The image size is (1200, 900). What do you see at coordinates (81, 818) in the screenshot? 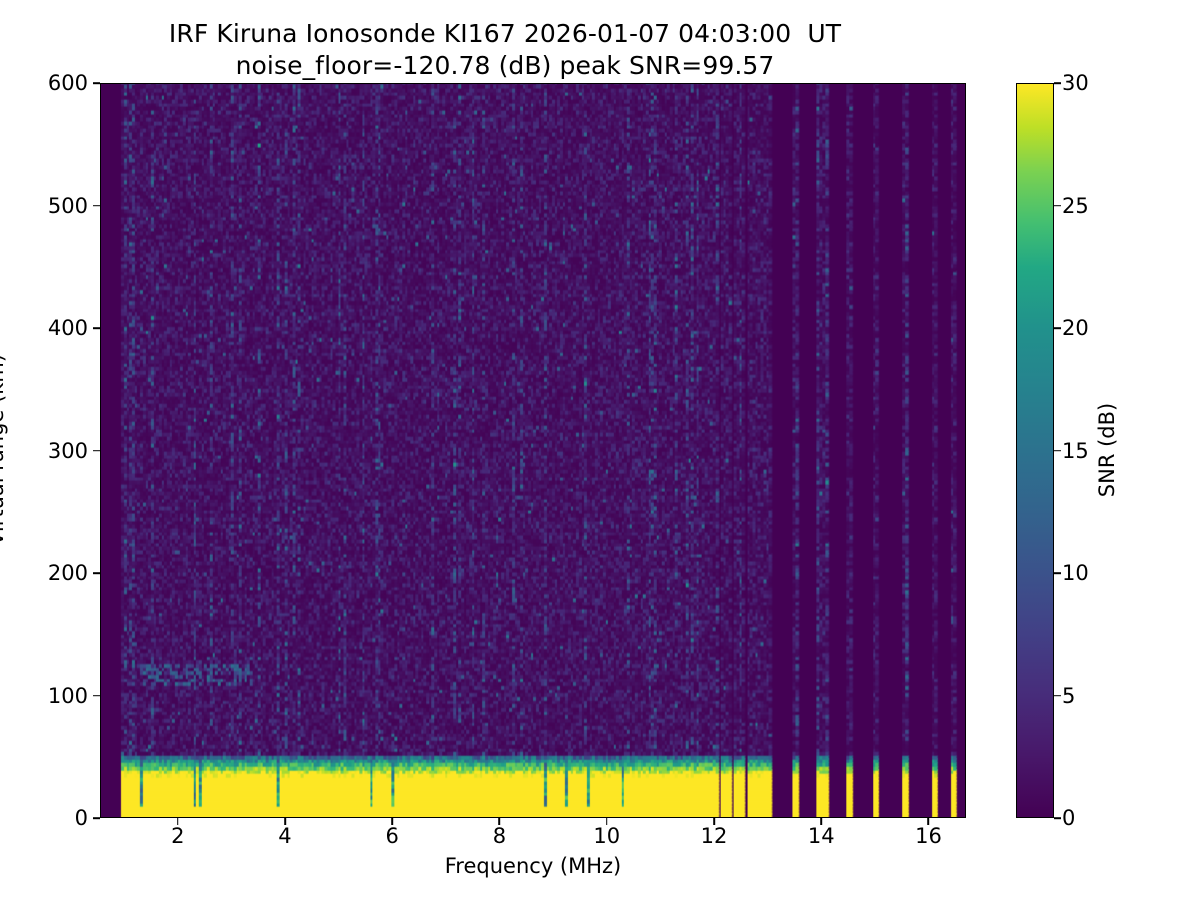
I see `y-tick-label: 0` at bounding box center [81, 818].